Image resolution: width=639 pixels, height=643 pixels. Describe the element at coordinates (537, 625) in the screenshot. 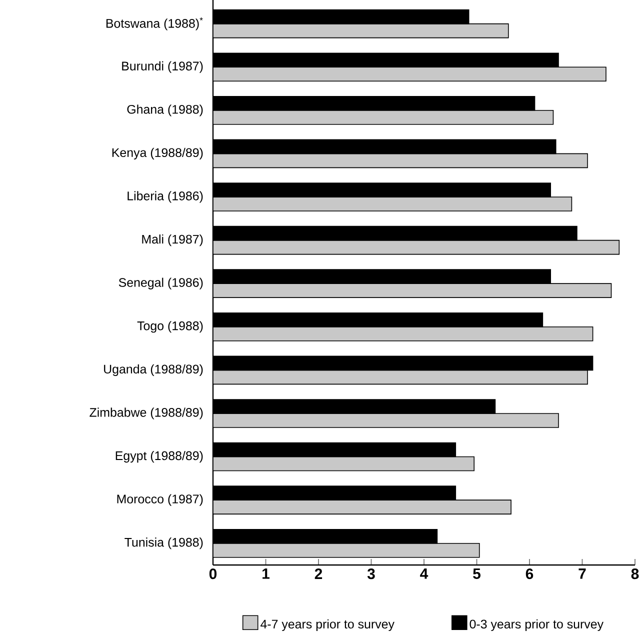

I see `legend-label: 0-3 years prior to survey` at that location.